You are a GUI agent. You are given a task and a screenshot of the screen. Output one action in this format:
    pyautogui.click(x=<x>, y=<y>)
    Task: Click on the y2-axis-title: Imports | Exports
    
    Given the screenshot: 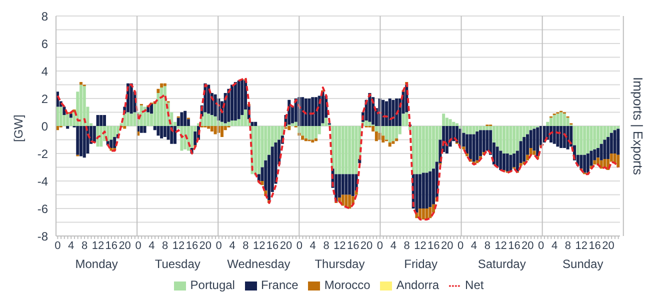 What is the action you would take?
    pyautogui.click(x=638, y=126)
    